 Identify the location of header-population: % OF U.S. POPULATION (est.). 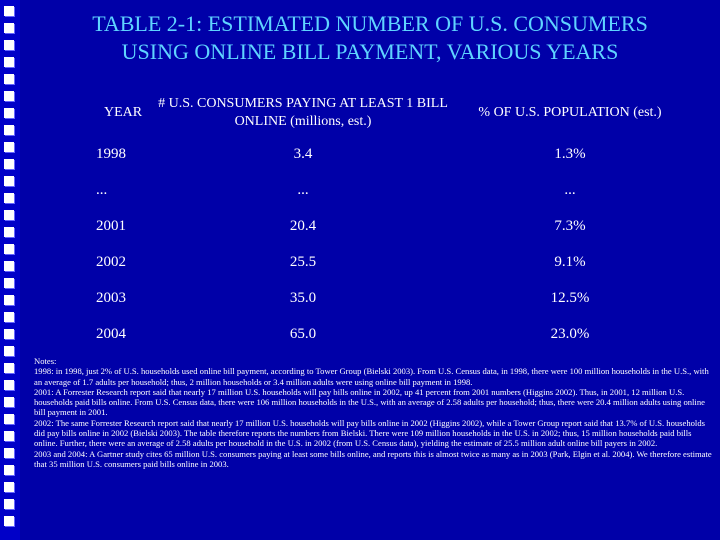
(570, 112).